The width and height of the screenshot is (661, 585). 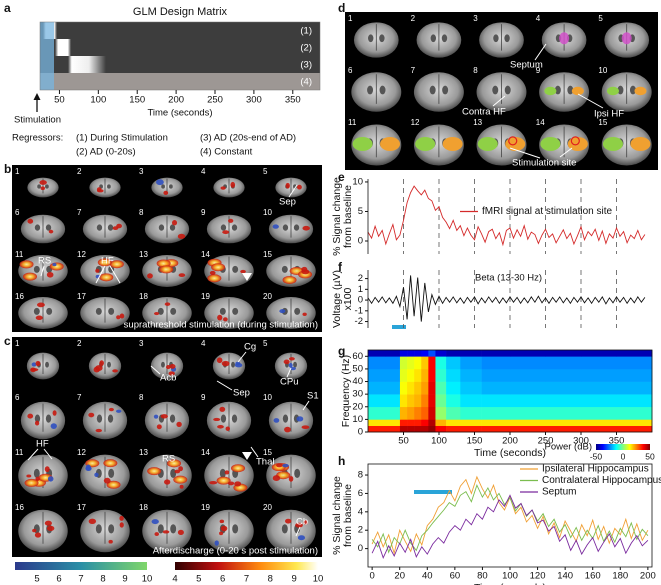 I want to click on annotation: Beta (13-30 Hz), so click(x=508, y=278).